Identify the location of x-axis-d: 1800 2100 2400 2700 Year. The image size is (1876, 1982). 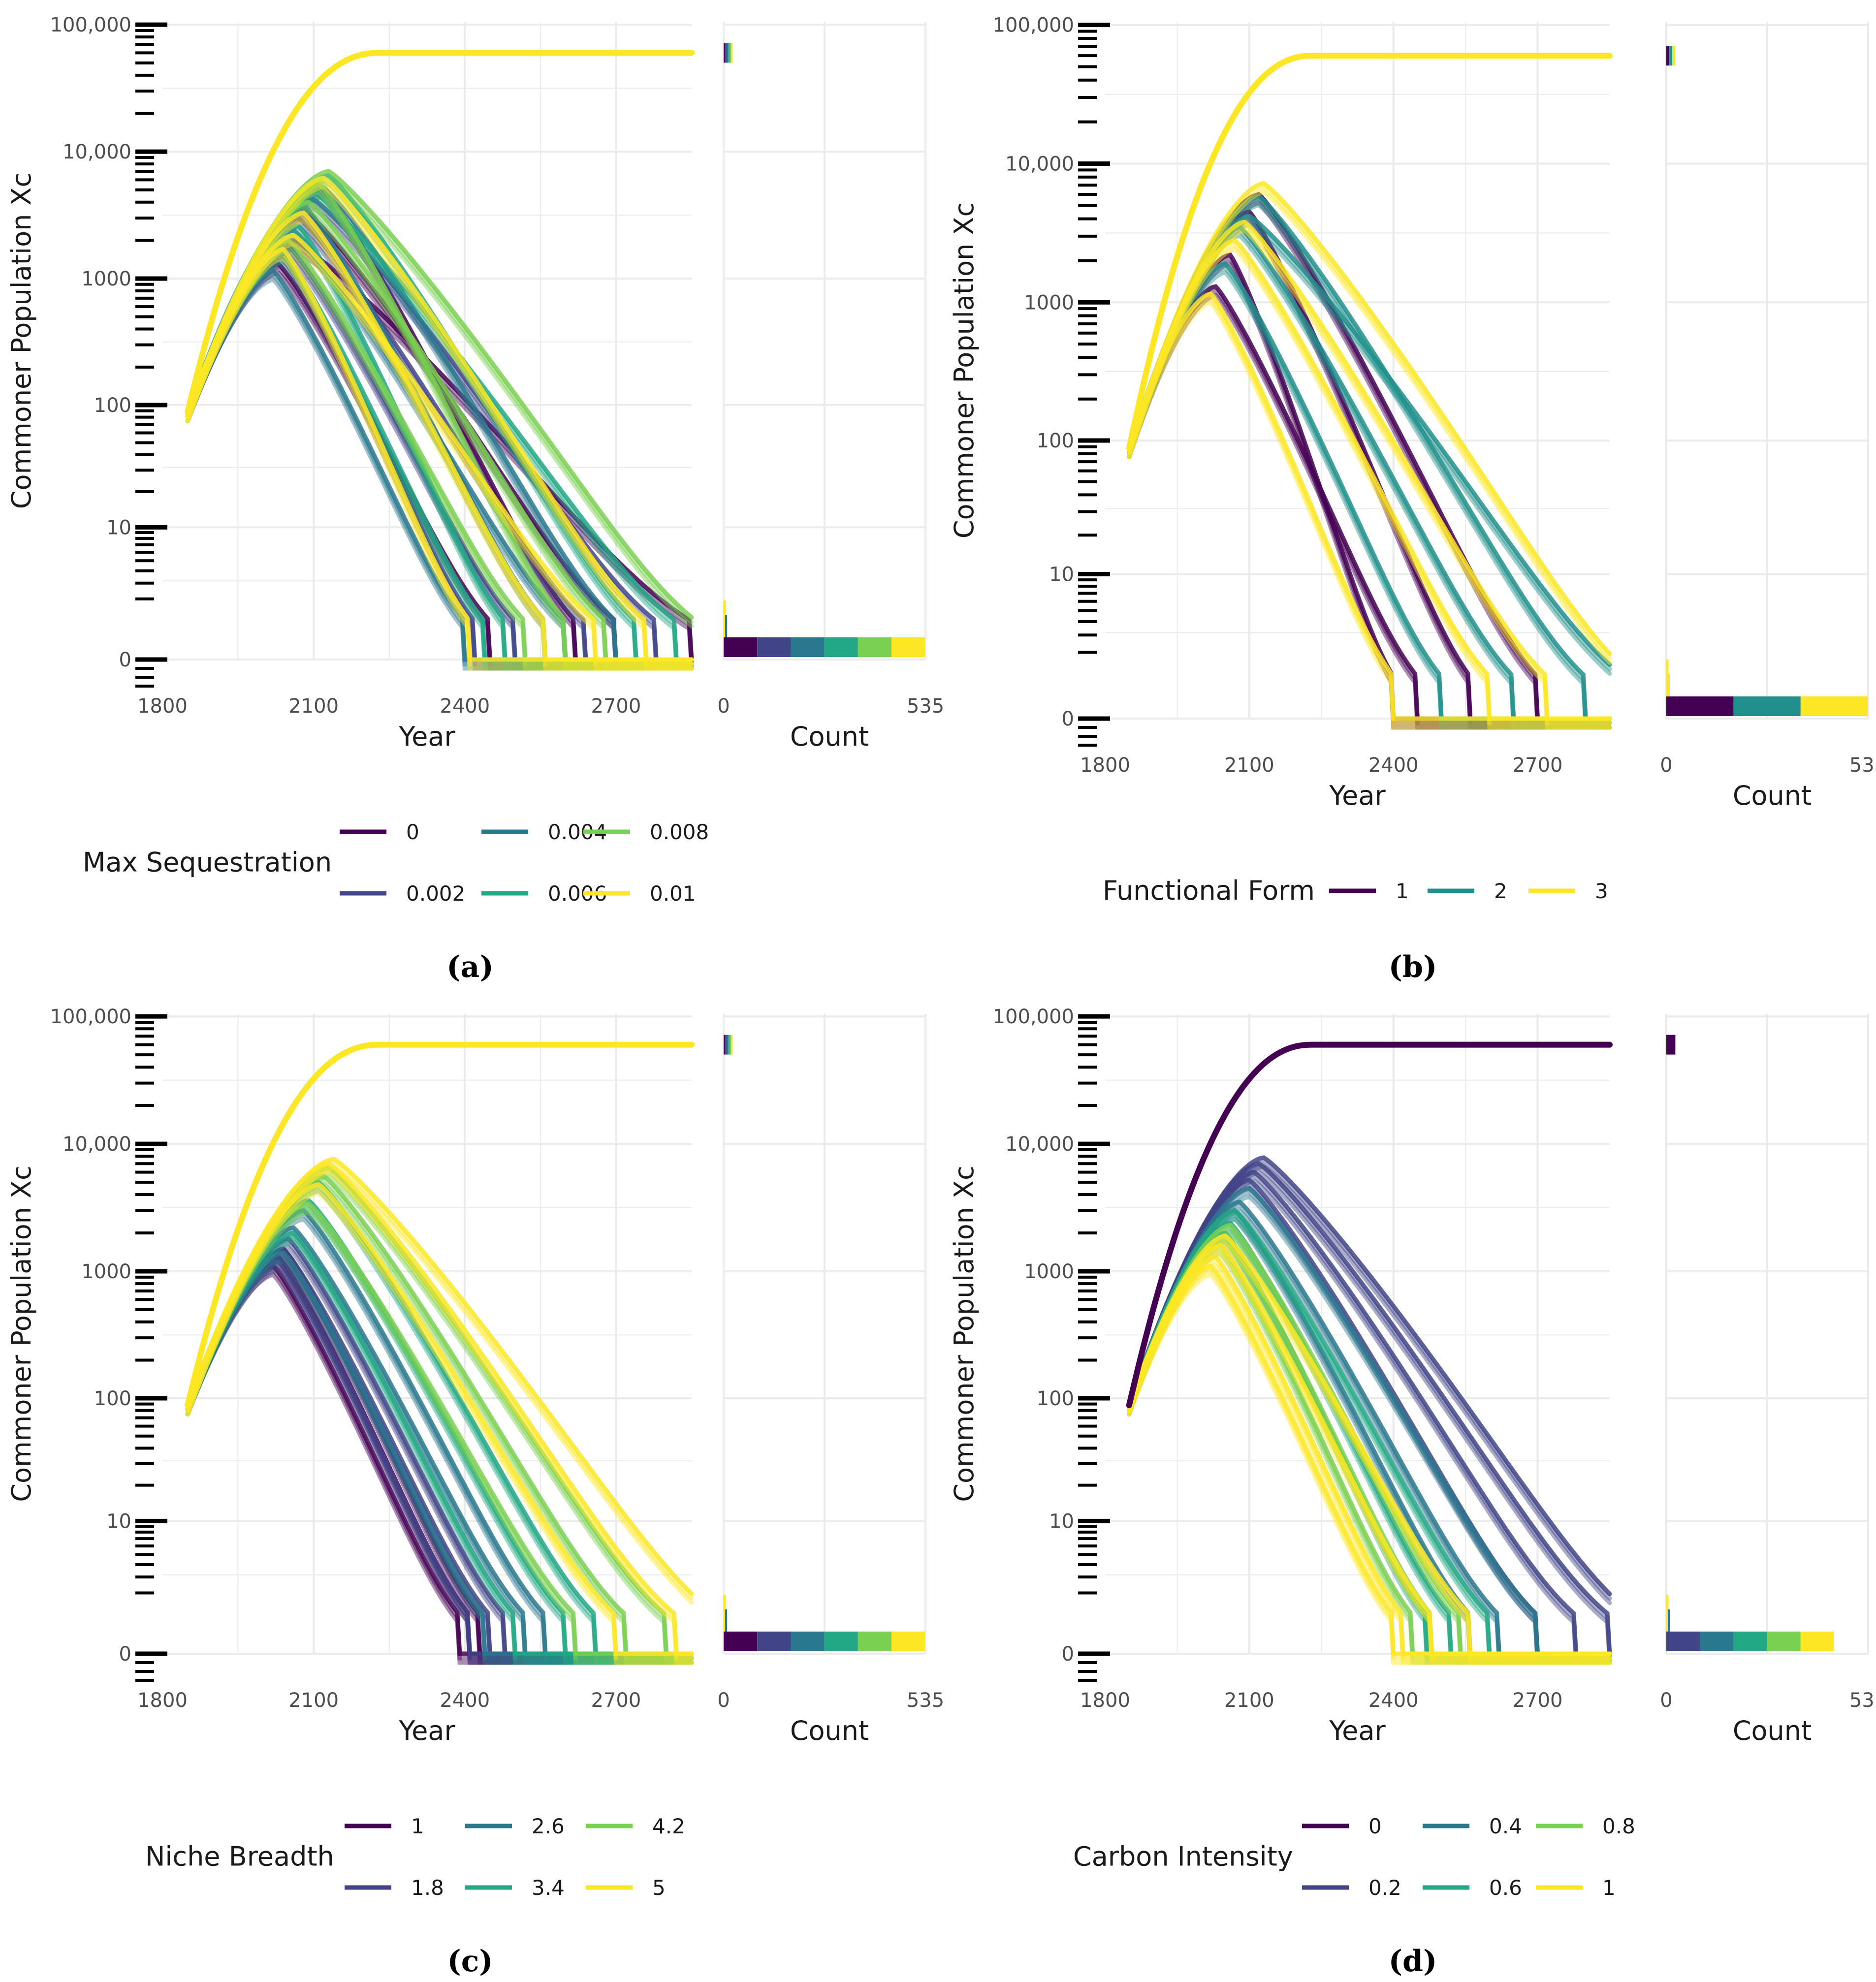
(1321, 1717).